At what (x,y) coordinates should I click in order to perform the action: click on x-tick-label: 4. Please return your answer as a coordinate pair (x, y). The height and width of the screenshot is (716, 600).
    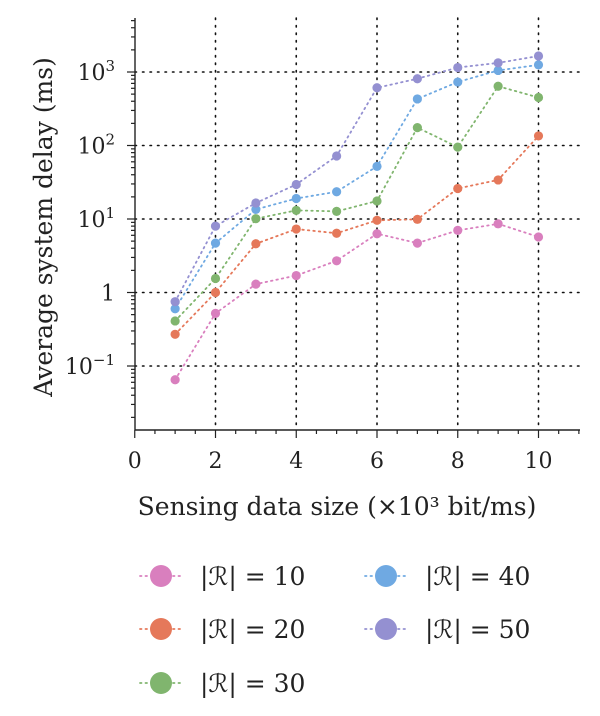
    Looking at the image, I should click on (296, 461).